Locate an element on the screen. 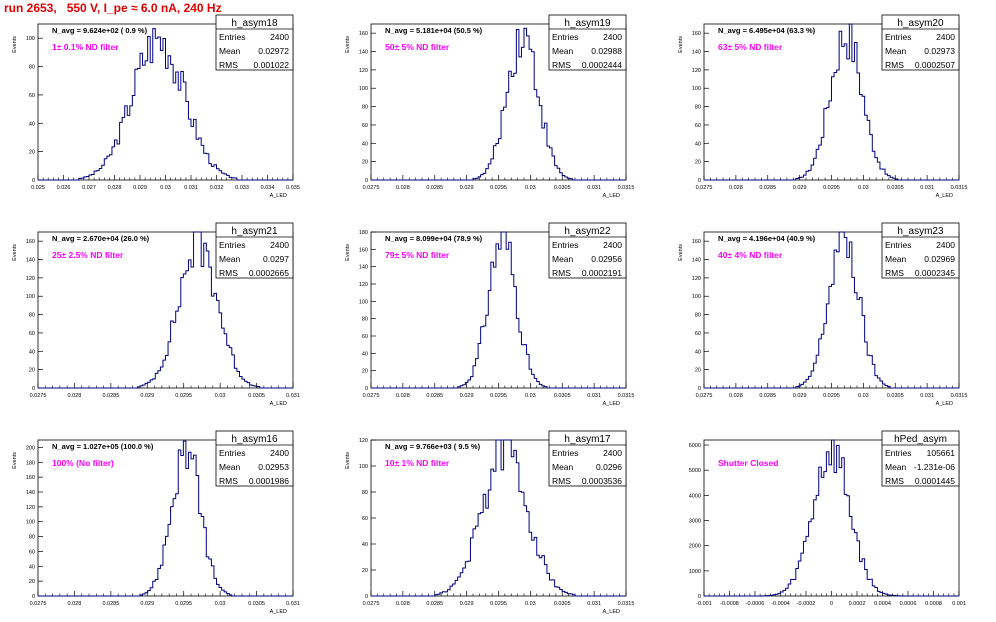  histogram-name: h_asym19 is located at coordinates (587, 23).